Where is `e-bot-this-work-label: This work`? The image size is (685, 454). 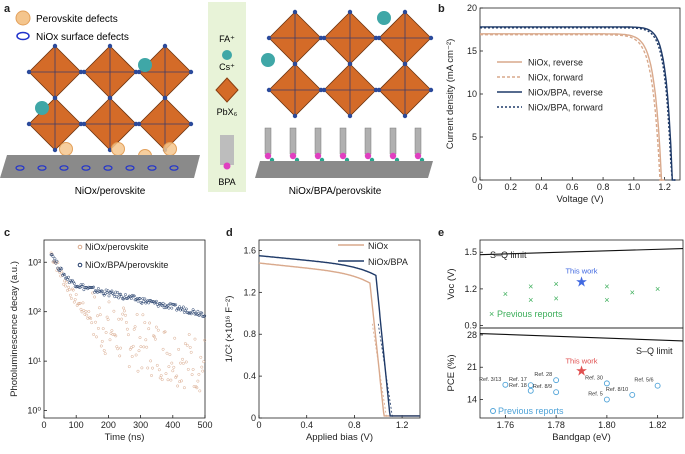
e-bot-this-work-label: This work is located at coordinates (581, 360).